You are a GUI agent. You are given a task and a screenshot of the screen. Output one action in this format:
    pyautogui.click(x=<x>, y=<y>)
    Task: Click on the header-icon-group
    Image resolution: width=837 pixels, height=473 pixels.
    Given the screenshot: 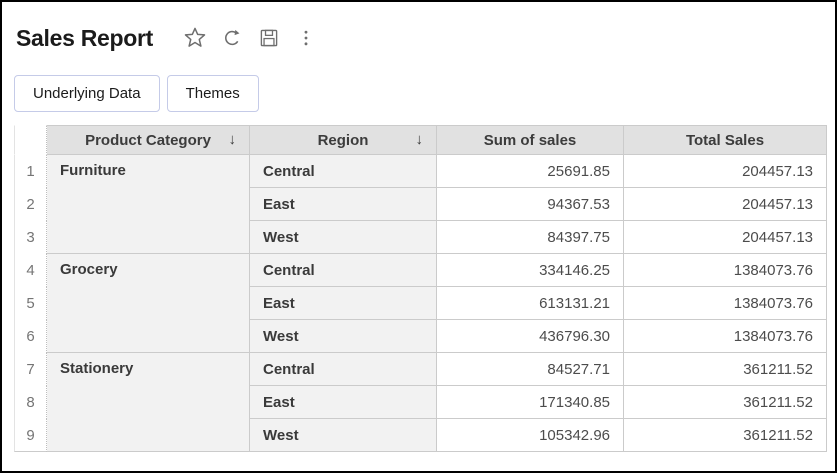 What is the action you would take?
    pyautogui.click(x=250, y=38)
    